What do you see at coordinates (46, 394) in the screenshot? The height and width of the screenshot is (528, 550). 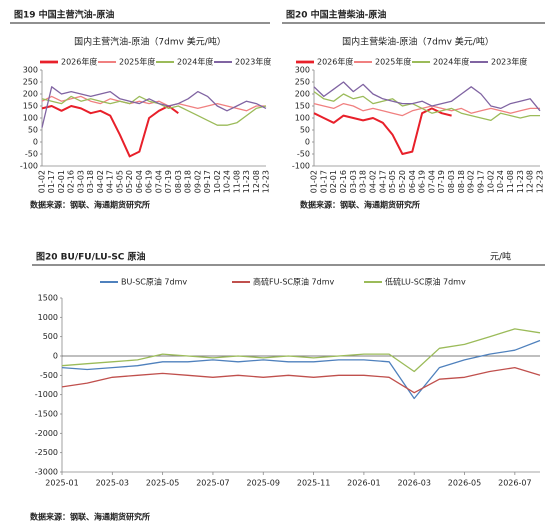 I see `y-tick-label: -1000` at bounding box center [46, 394].